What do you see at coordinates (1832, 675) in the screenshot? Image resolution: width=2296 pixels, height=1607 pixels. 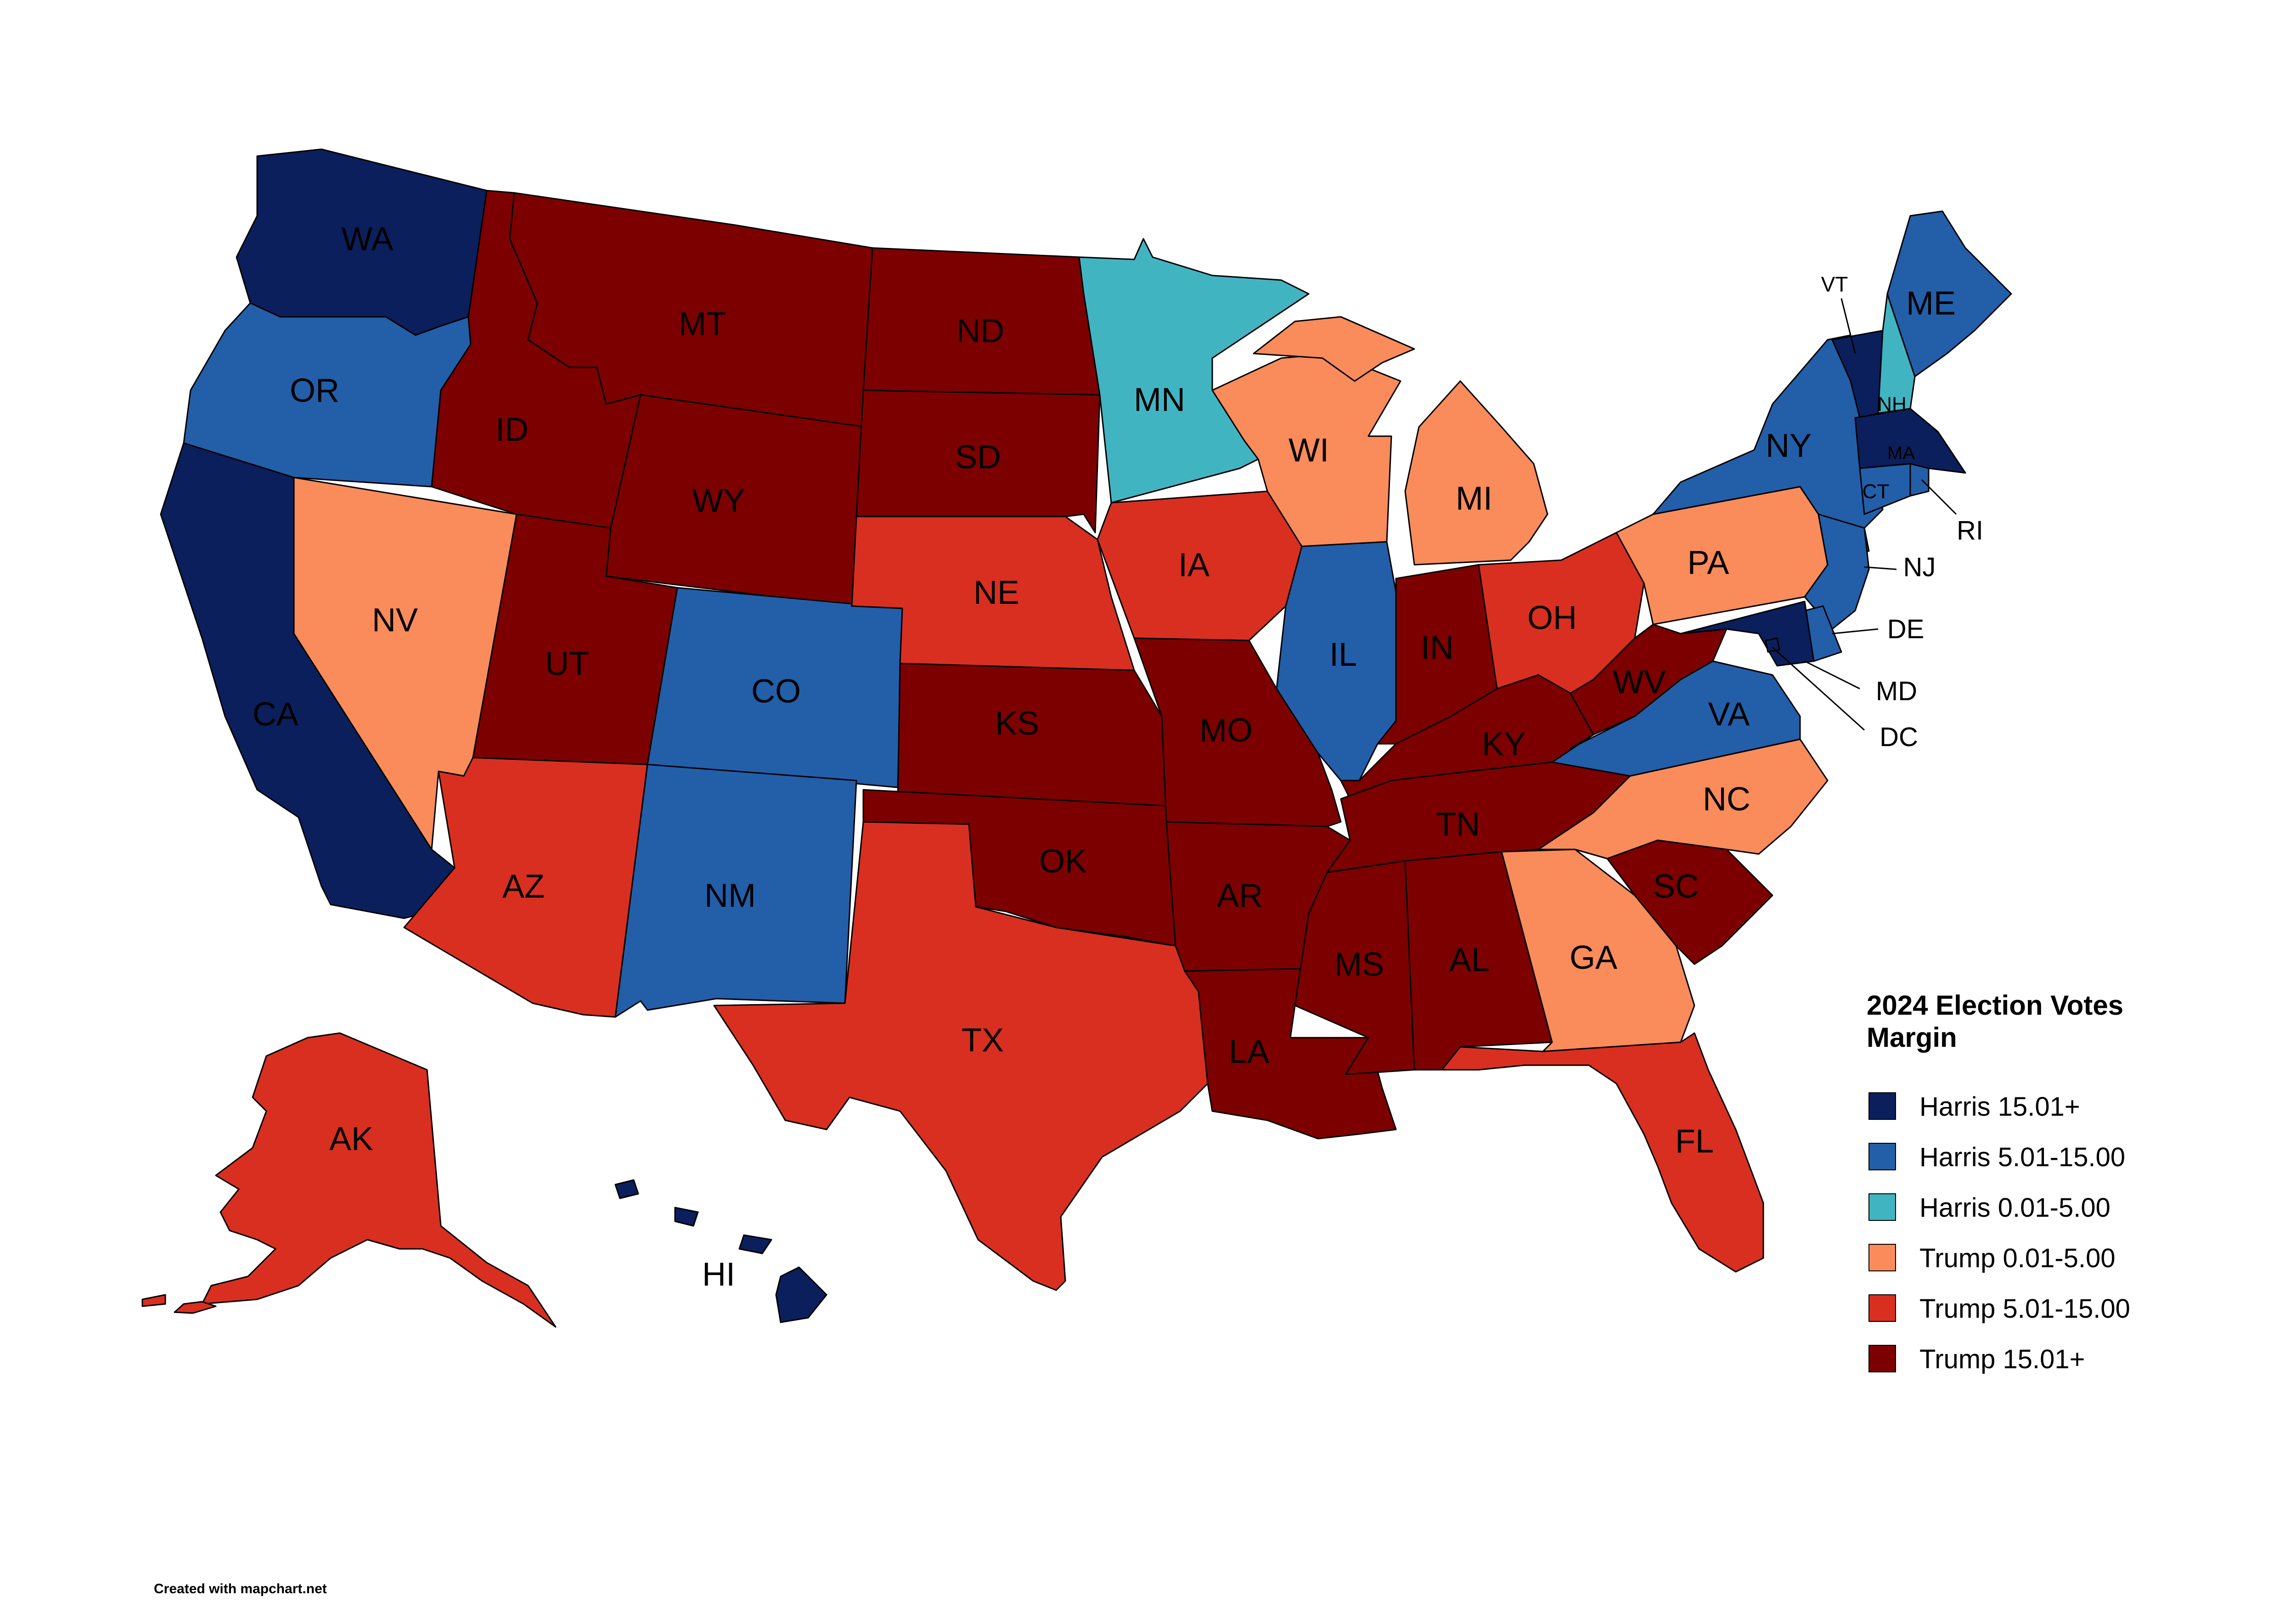 I see `md-leader` at bounding box center [1832, 675].